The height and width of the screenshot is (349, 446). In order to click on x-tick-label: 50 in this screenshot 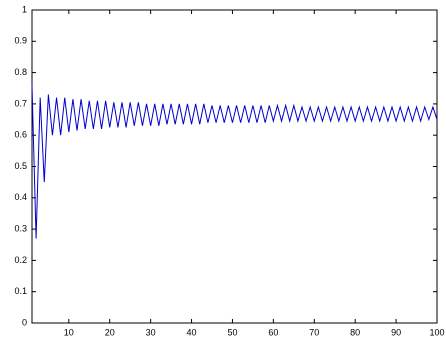, I will do `click(232, 332)`.